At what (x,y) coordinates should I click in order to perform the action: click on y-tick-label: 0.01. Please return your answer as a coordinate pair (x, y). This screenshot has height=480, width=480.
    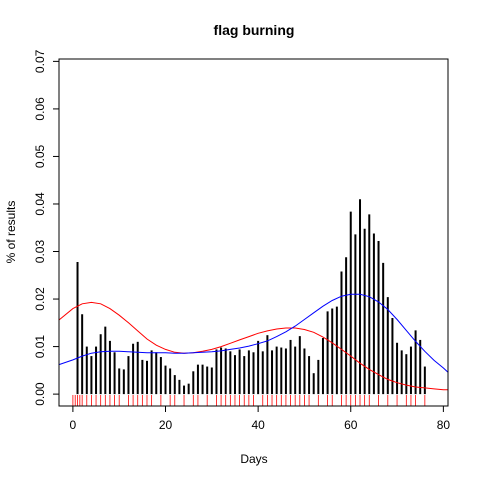
    Looking at the image, I should click on (40, 347).